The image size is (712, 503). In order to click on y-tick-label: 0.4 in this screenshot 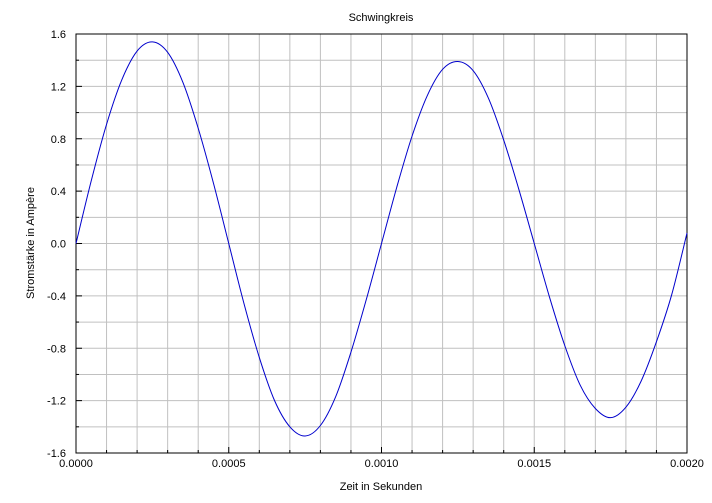, I will do `click(58, 192)`.